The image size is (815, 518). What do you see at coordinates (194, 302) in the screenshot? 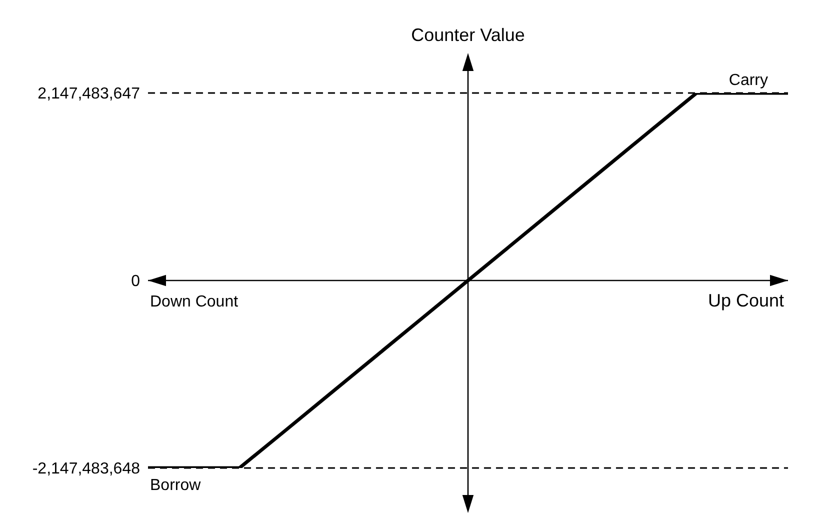
I see `annotation: Down Count` at bounding box center [194, 302].